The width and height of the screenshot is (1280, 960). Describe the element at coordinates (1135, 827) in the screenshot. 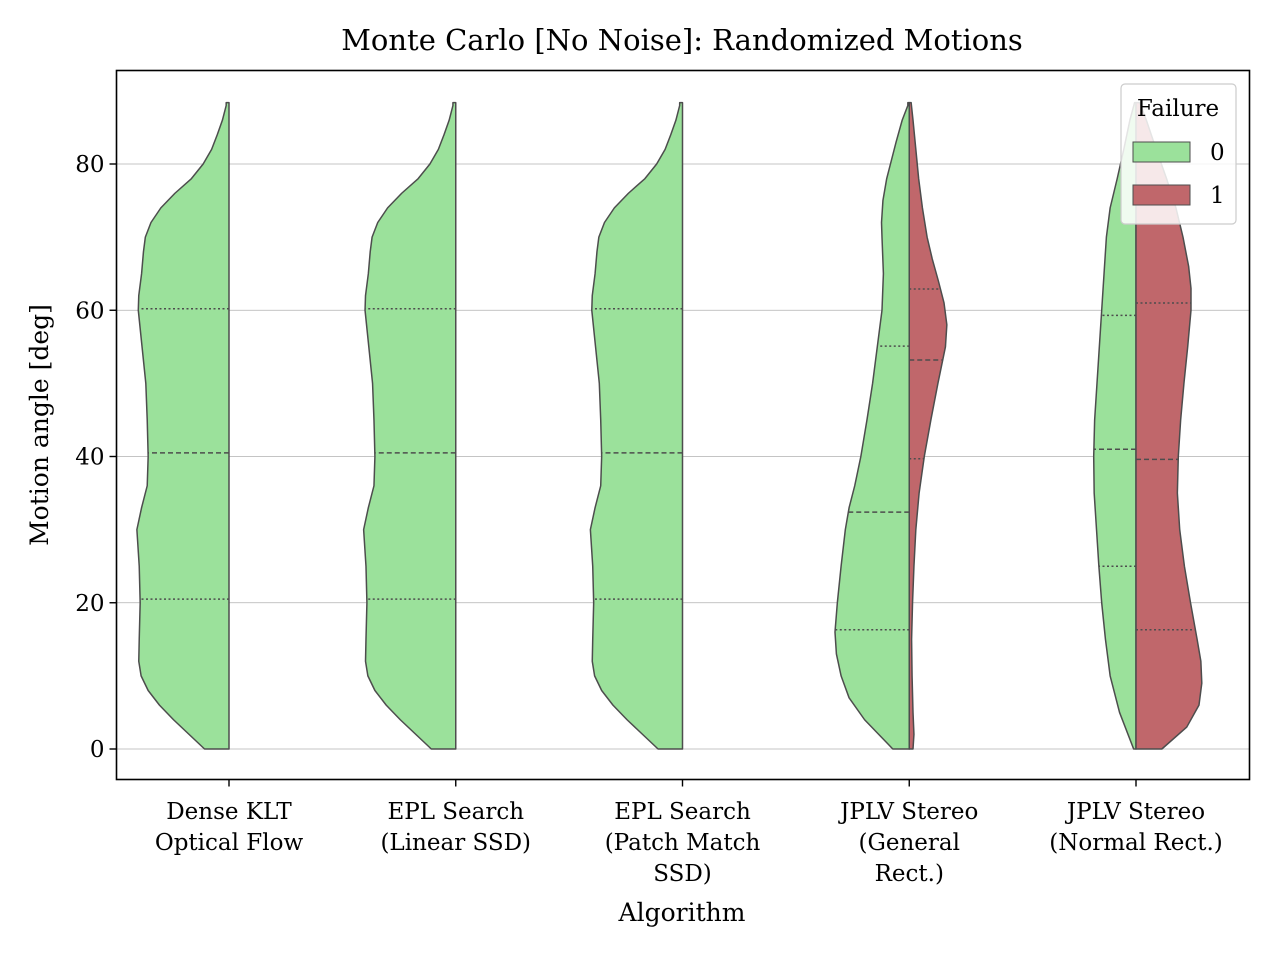

I see `x-tick-label-4: JPLV Stereo (Normal Rect.)` at that location.